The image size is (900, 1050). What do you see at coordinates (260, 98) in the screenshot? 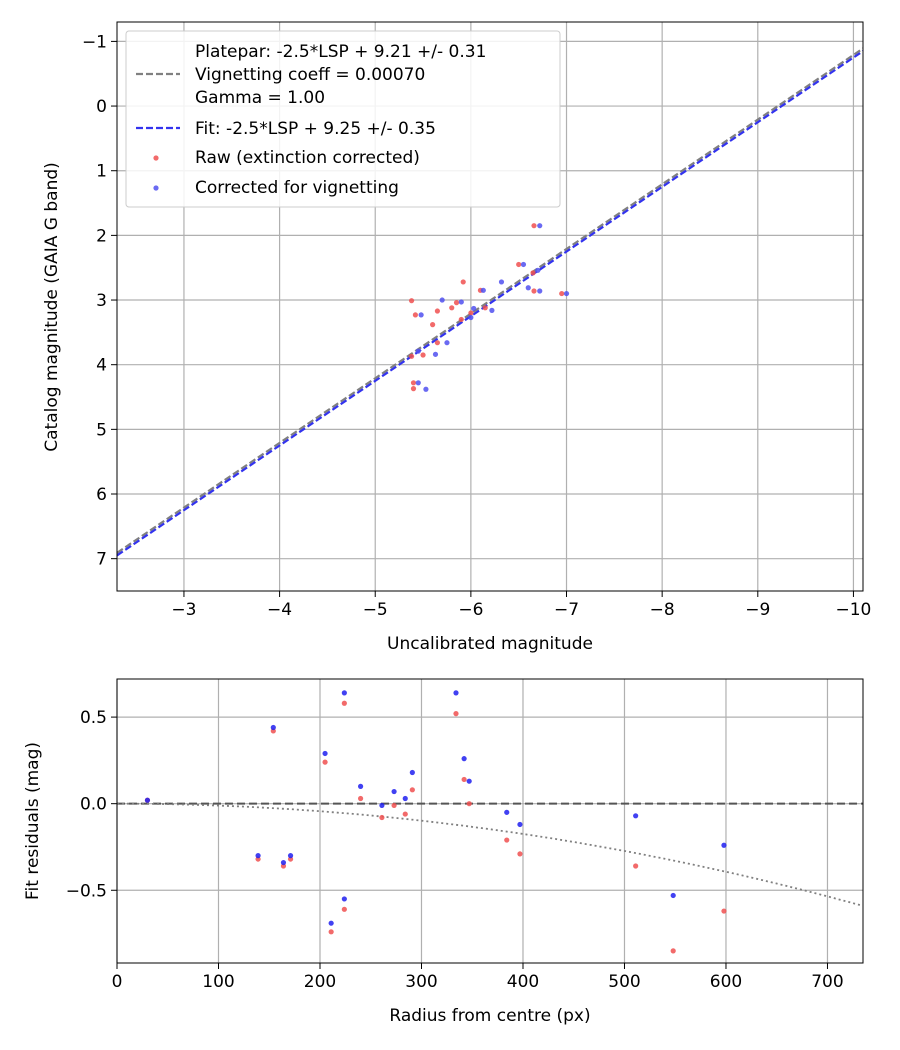
I see `legend-label-gamma: Gamma = 1.00` at bounding box center [260, 98].